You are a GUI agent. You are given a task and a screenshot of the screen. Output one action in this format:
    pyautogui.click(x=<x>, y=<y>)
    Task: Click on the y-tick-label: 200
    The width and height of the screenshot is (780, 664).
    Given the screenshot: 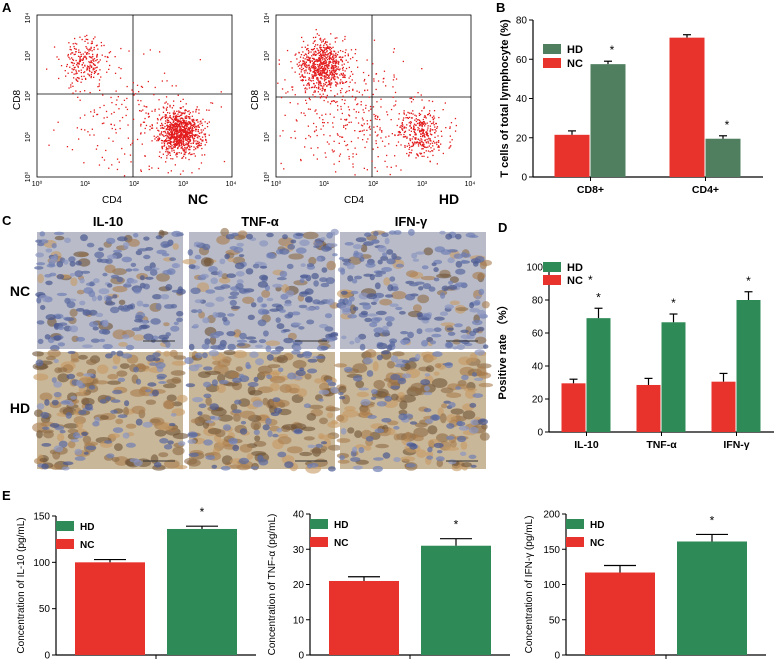 What is the action you would take?
    pyautogui.click(x=551, y=515)
    